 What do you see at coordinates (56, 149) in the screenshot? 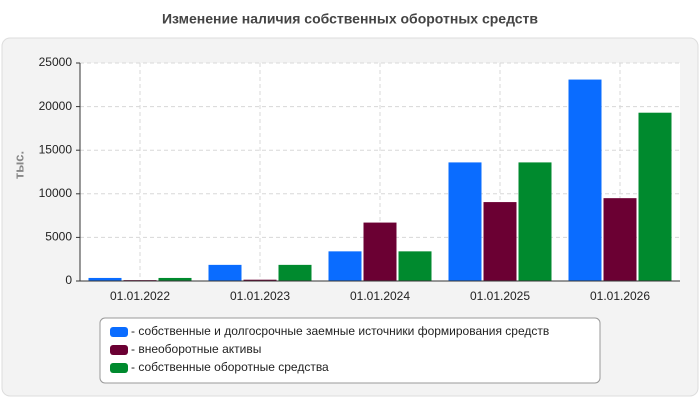
I see `y-tick-label: 15000` at bounding box center [56, 149].